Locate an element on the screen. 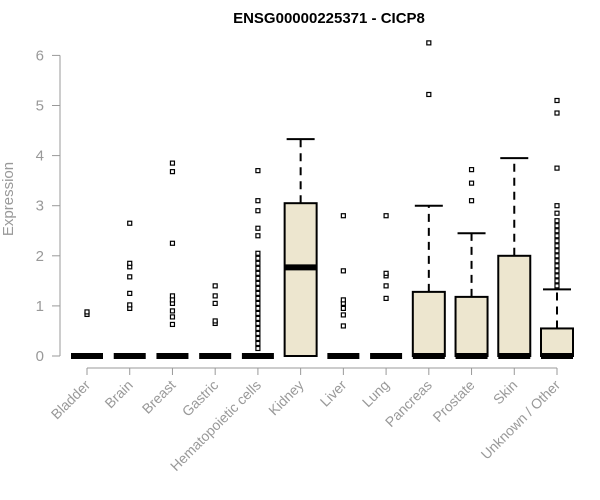 The width and height of the screenshot is (600, 500). x-tick-label: Bladder is located at coordinates (71, 400).